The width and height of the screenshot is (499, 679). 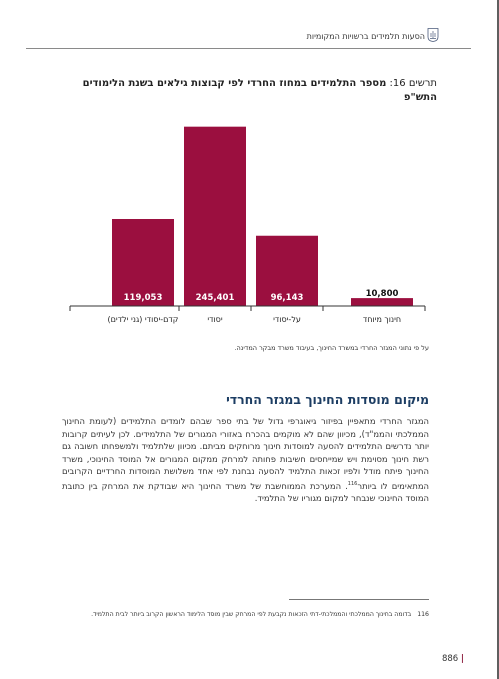 I want to click on category-label-2: על-יסודי, so click(x=287, y=319).